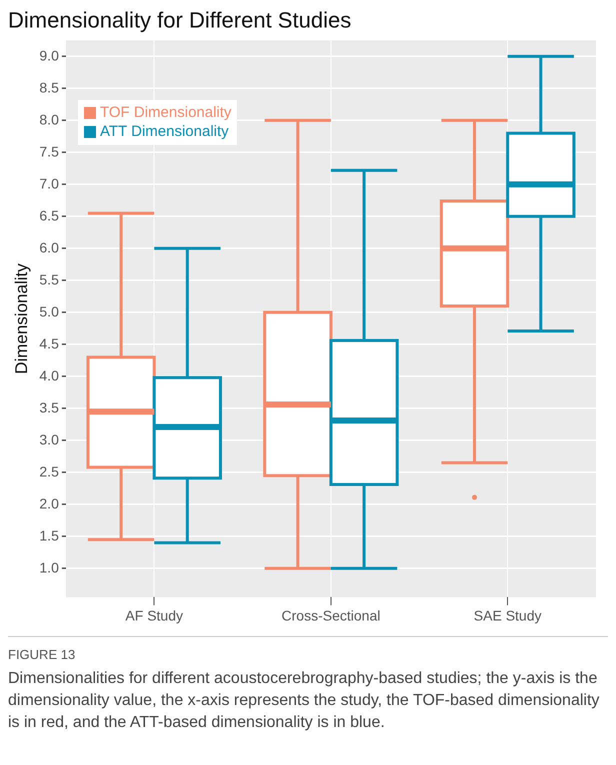 This screenshot has height=765, width=616. What do you see at coordinates (49, 279) in the screenshot?
I see `y-tick-label: 5.5` at bounding box center [49, 279].